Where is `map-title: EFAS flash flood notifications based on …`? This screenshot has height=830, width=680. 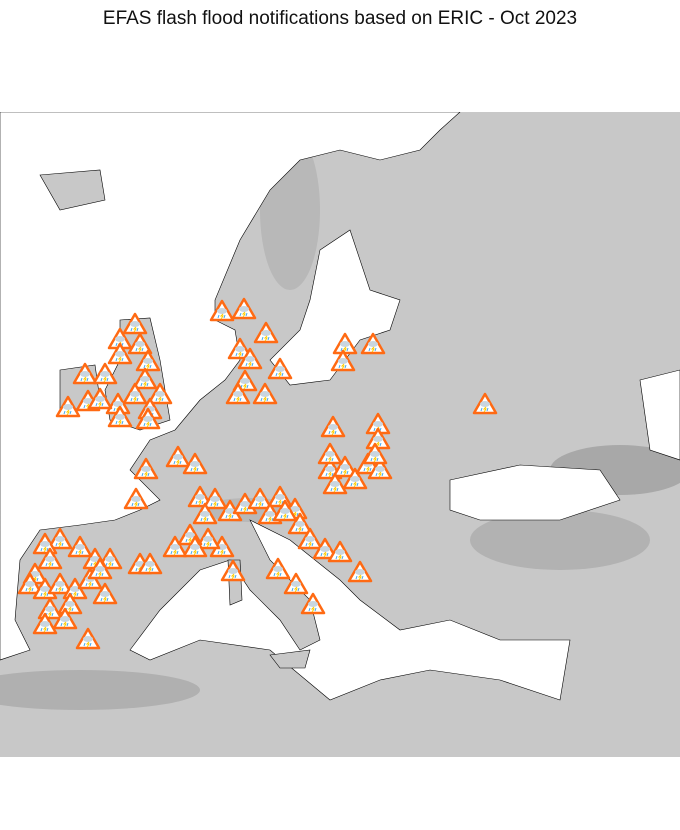 map-title: EFAS flash flood notifications based on … is located at coordinates (340, 18).